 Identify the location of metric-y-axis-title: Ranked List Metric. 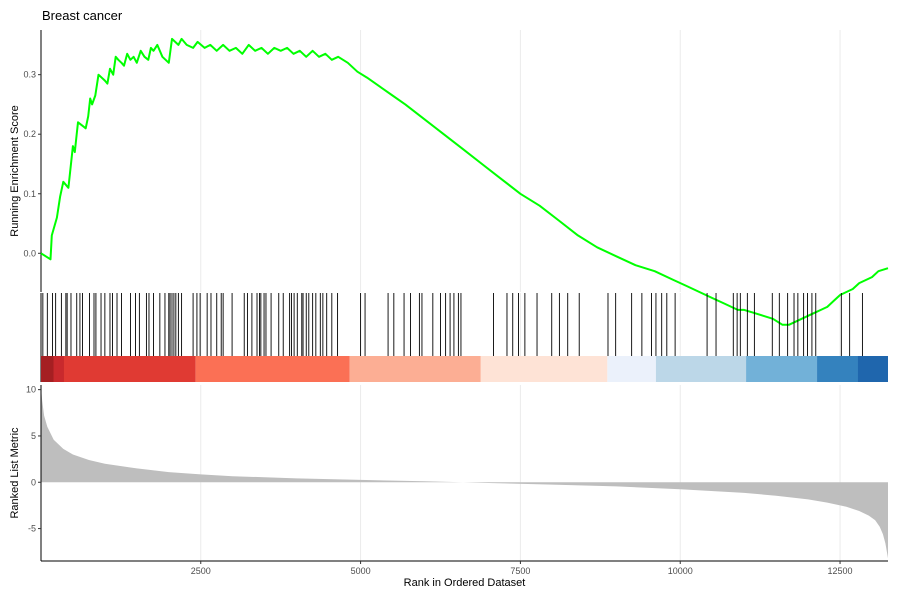
(15, 473).